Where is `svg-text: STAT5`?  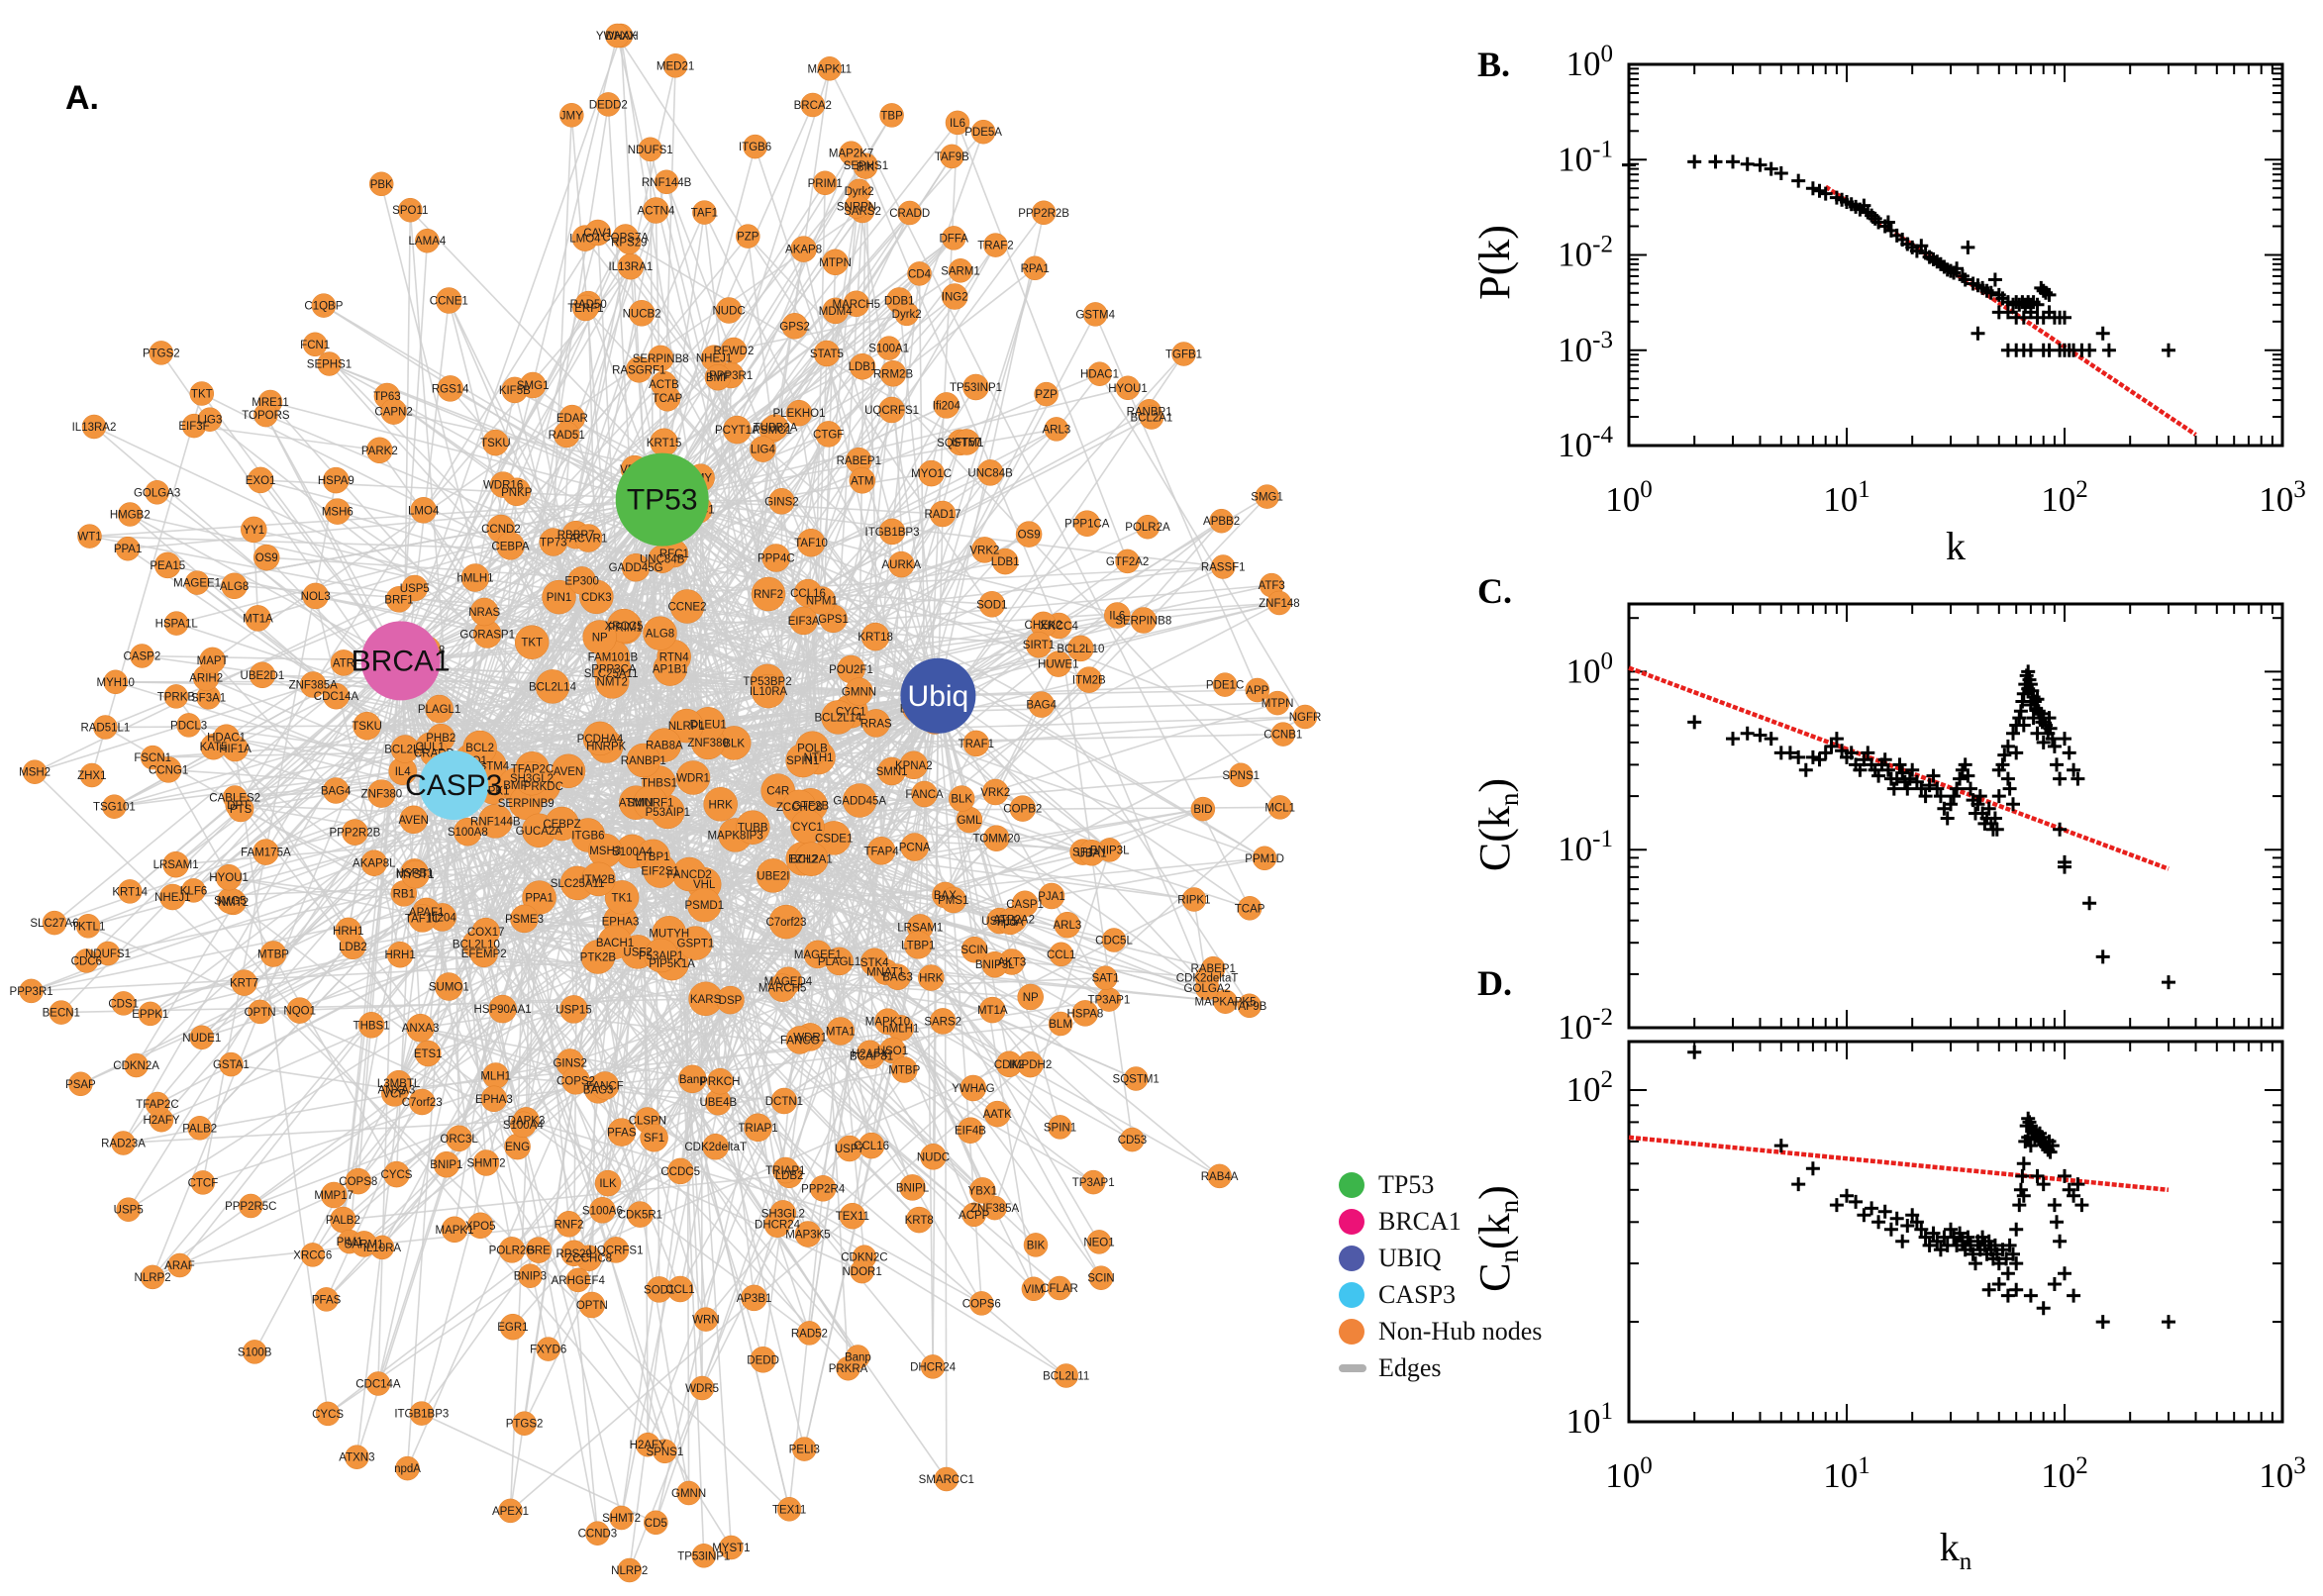 svg-text: STAT5 is located at coordinates (827, 354).